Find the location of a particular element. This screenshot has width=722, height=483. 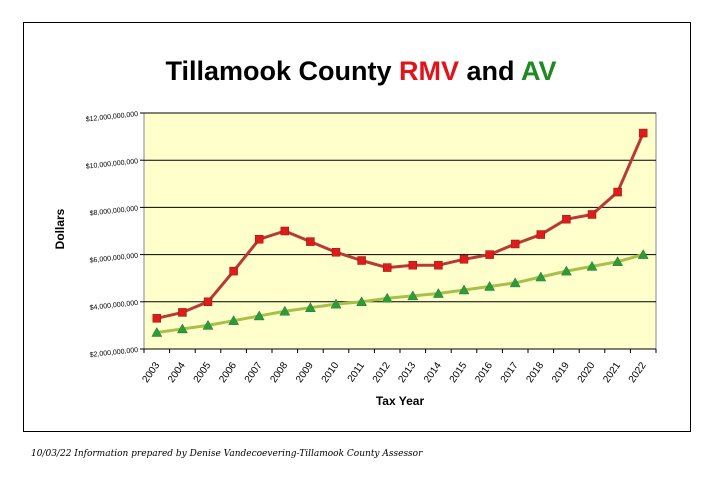

x-tick-label: 2011 is located at coordinates (357, 372).